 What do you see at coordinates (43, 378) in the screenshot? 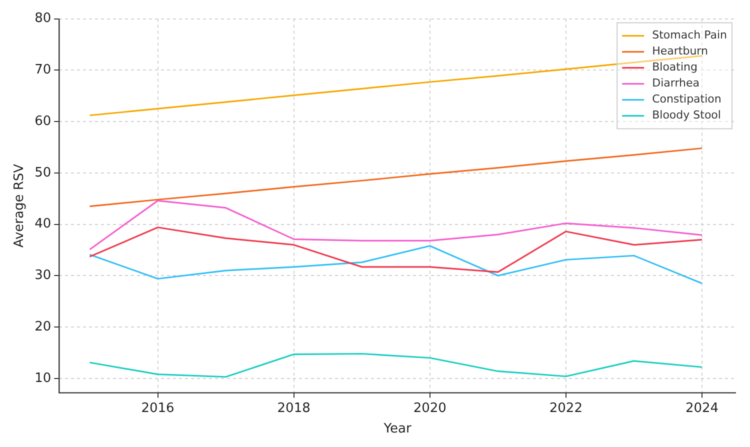
I see `y-tick-label: 10` at bounding box center [43, 378].